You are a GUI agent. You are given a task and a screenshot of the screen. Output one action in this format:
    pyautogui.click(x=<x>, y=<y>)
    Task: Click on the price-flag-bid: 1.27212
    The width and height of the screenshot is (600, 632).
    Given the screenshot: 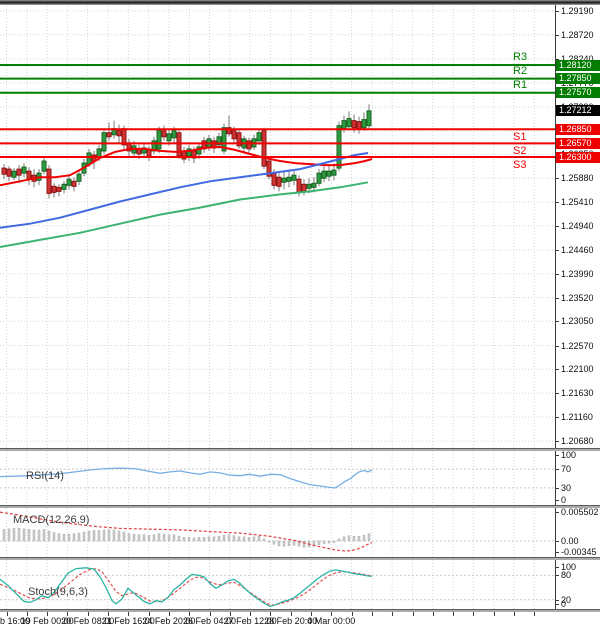 What is the action you would take?
    pyautogui.click(x=578, y=111)
    